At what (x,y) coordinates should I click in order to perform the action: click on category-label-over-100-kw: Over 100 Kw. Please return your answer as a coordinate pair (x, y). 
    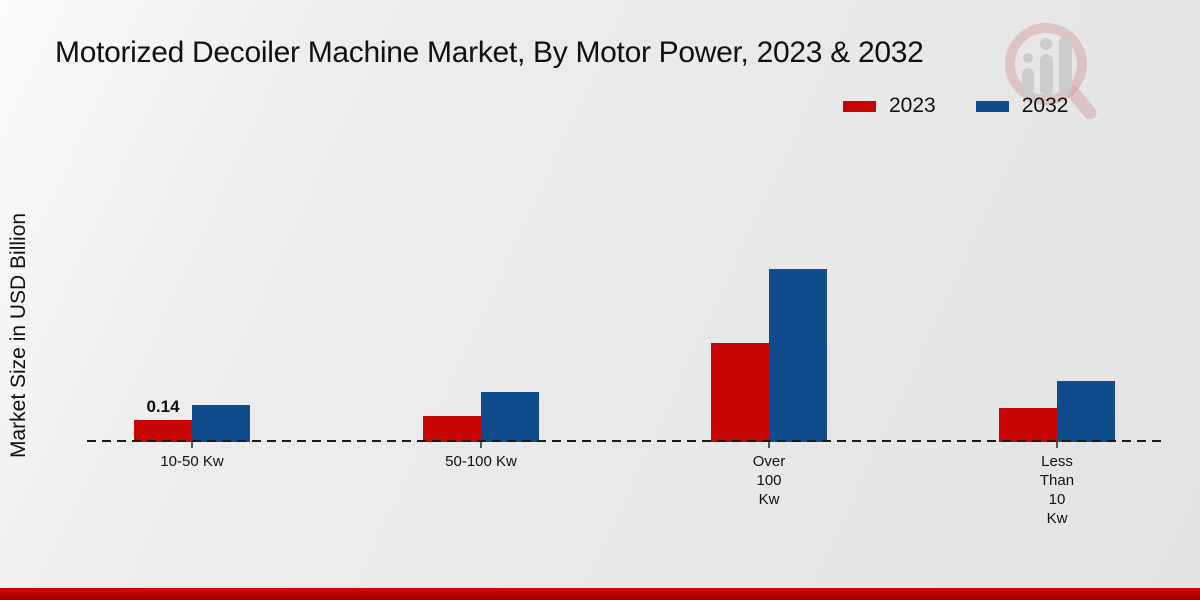
    Looking at the image, I should click on (769, 480).